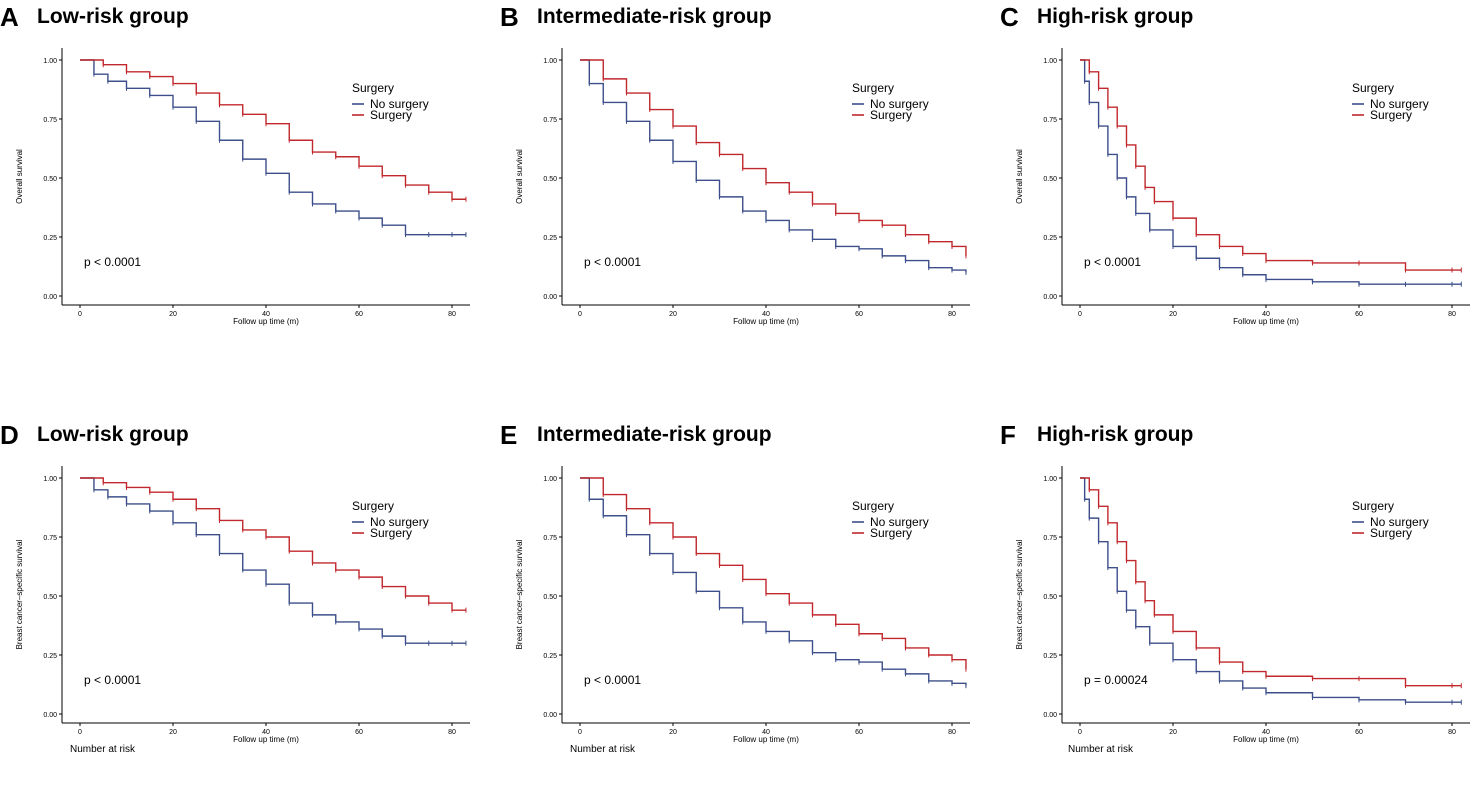 The height and width of the screenshot is (796, 1478). What do you see at coordinates (603, 749) in the screenshot?
I see `number-at-risk-label-middle: Number at risk` at bounding box center [603, 749].